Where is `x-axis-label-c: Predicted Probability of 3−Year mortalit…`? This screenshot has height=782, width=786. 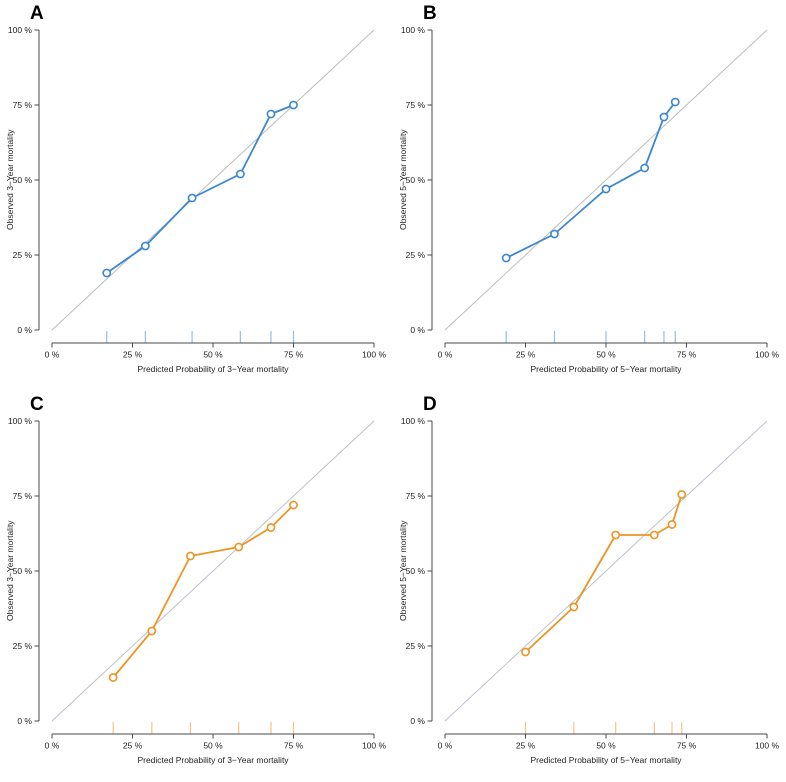
x-axis-label-c: Predicted Probability of 3−Year mortalit… is located at coordinates (213, 760).